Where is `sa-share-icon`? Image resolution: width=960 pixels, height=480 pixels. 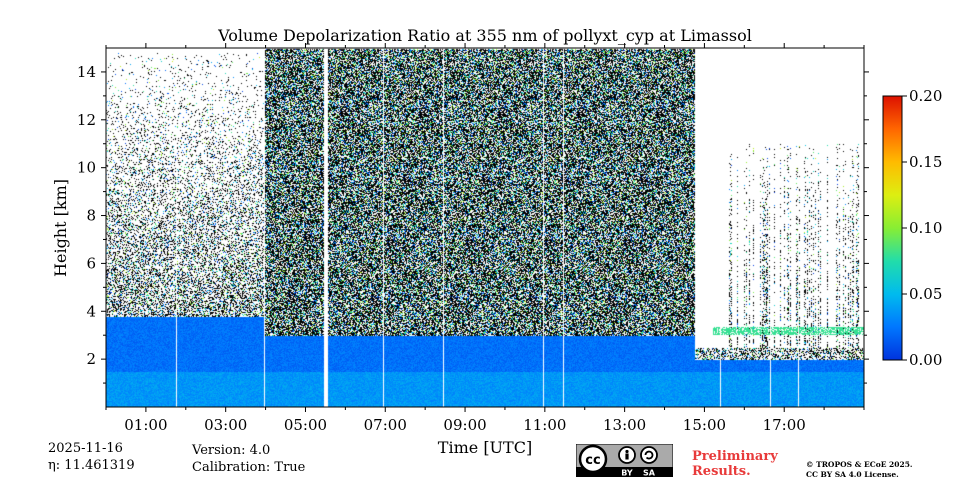 sa-share-icon is located at coordinates (649, 455).